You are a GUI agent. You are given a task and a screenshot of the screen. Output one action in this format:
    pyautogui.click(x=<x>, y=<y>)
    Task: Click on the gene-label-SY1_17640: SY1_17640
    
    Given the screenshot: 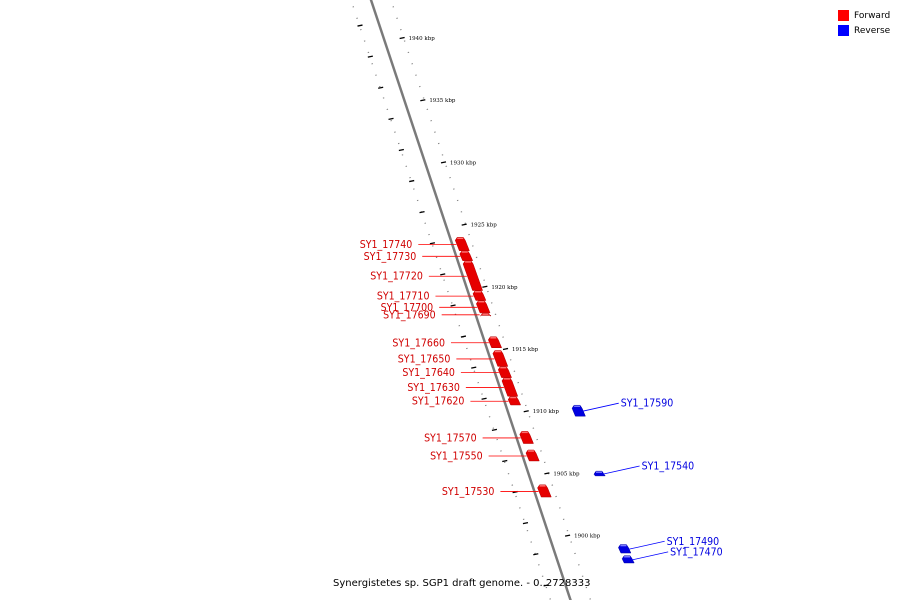 What is the action you would take?
    pyautogui.click(x=428, y=373)
    